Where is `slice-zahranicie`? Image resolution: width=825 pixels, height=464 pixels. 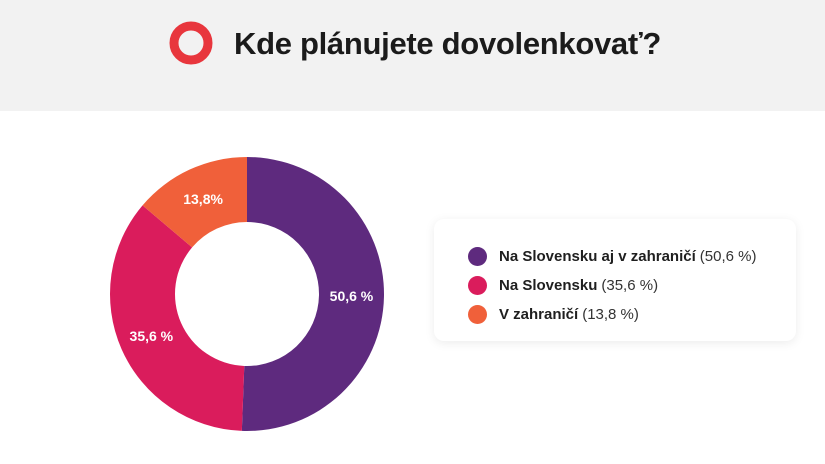
slice-zahranicie is located at coordinates (194, 202).